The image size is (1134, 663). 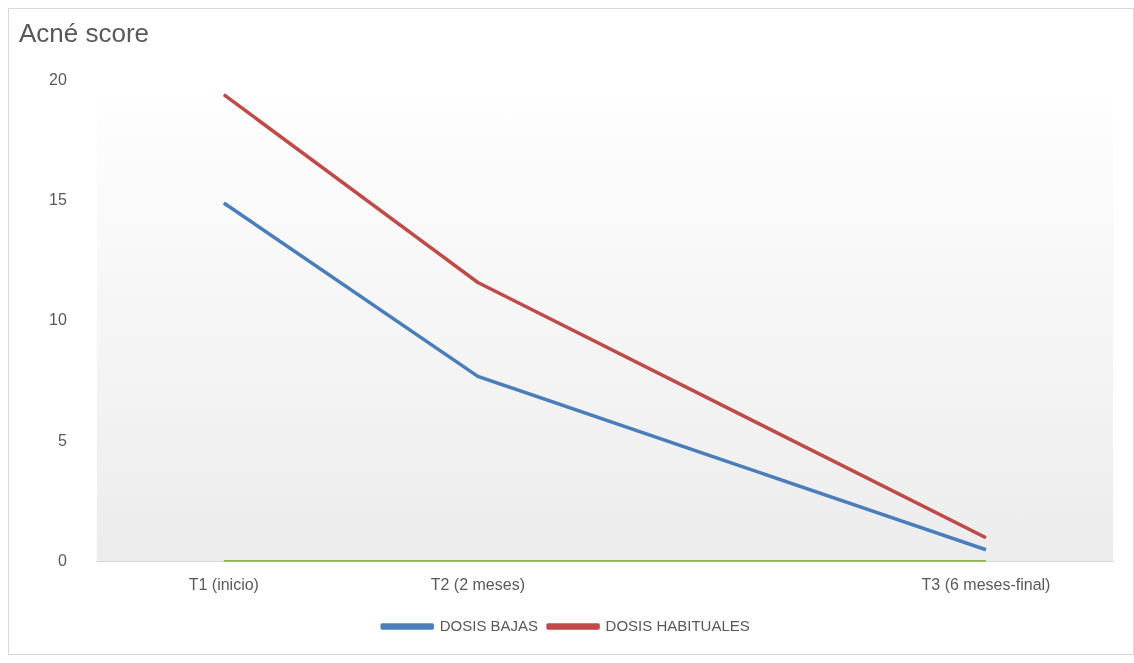 What do you see at coordinates (84, 32) in the screenshot?
I see `chart-title: Acné score` at bounding box center [84, 32].